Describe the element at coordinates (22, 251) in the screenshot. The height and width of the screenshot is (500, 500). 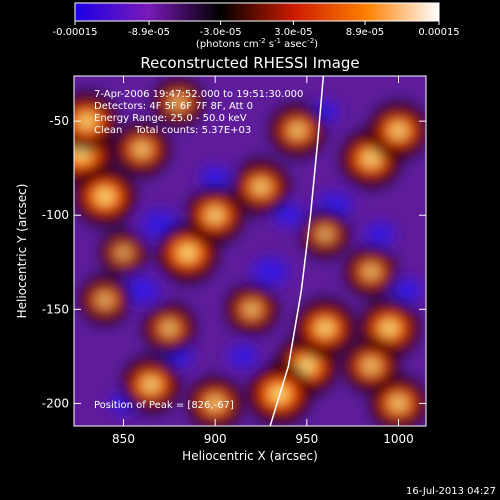
I see `y-axis-label: Heliocentric Y (arcsec)` at that location.